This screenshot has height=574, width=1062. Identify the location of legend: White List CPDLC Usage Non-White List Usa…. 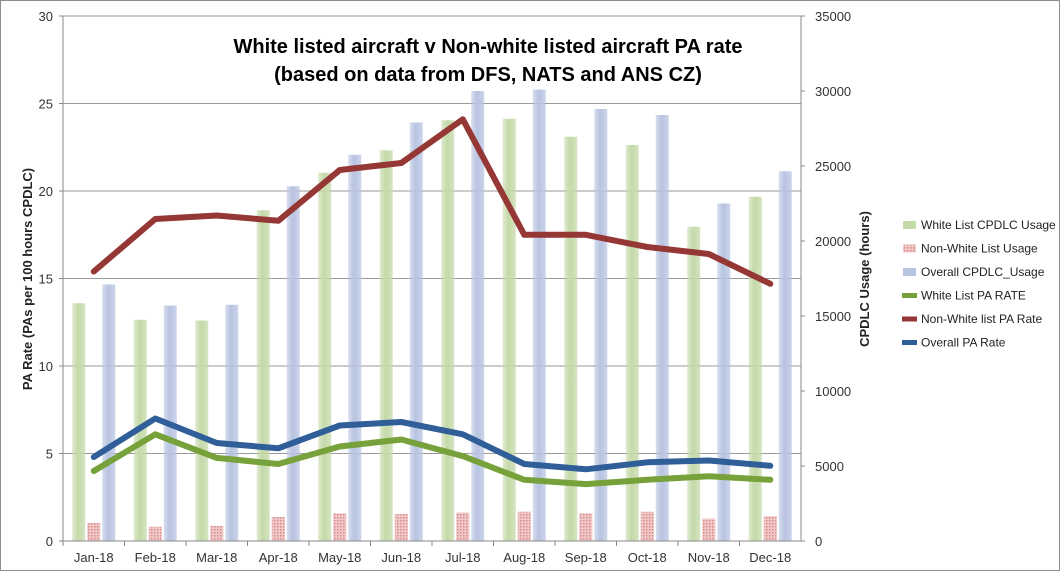
(979, 284).